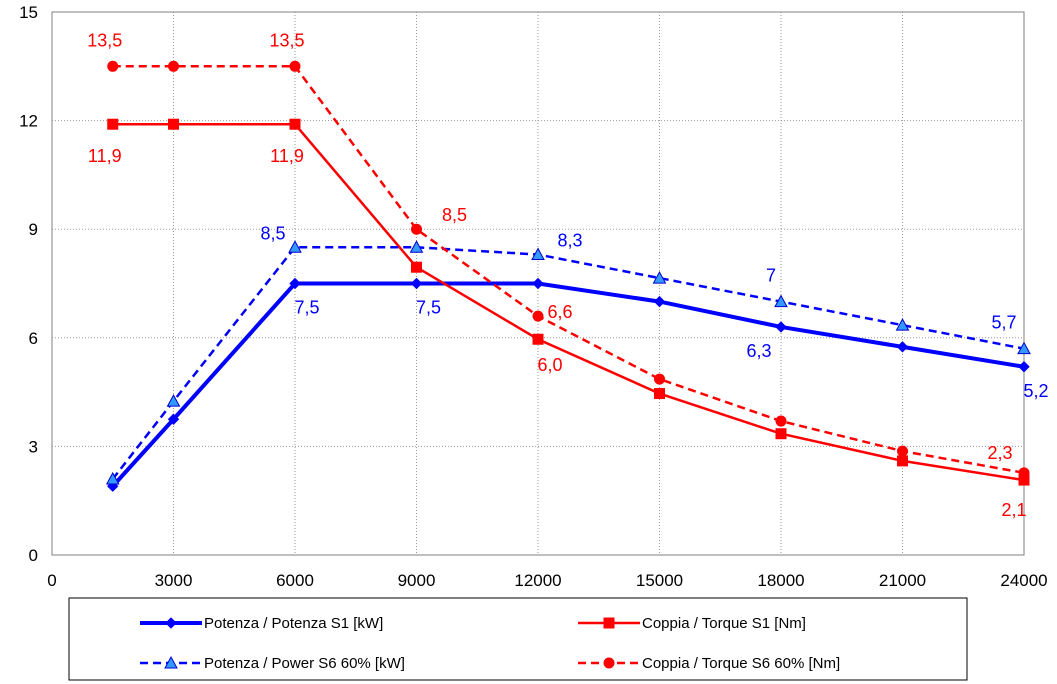 The height and width of the screenshot is (684, 1057). Describe the element at coordinates (33, 338) in the screenshot. I see `y-tick-label: 6` at that location.